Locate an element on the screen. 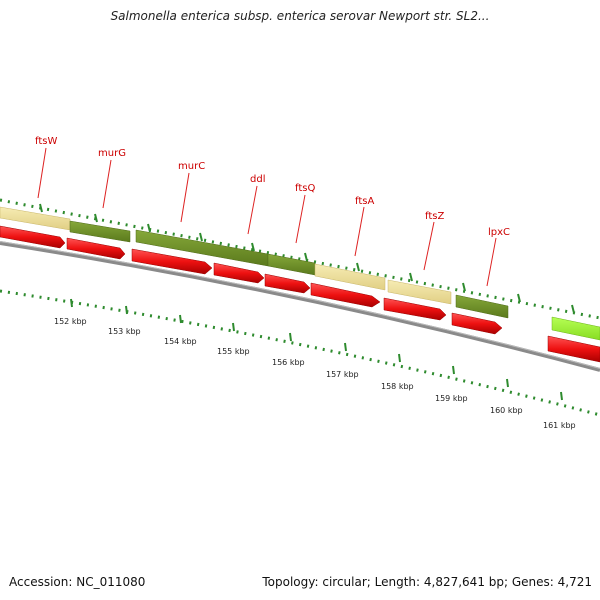  kbp-label: 154 kbp is located at coordinates (180, 341).